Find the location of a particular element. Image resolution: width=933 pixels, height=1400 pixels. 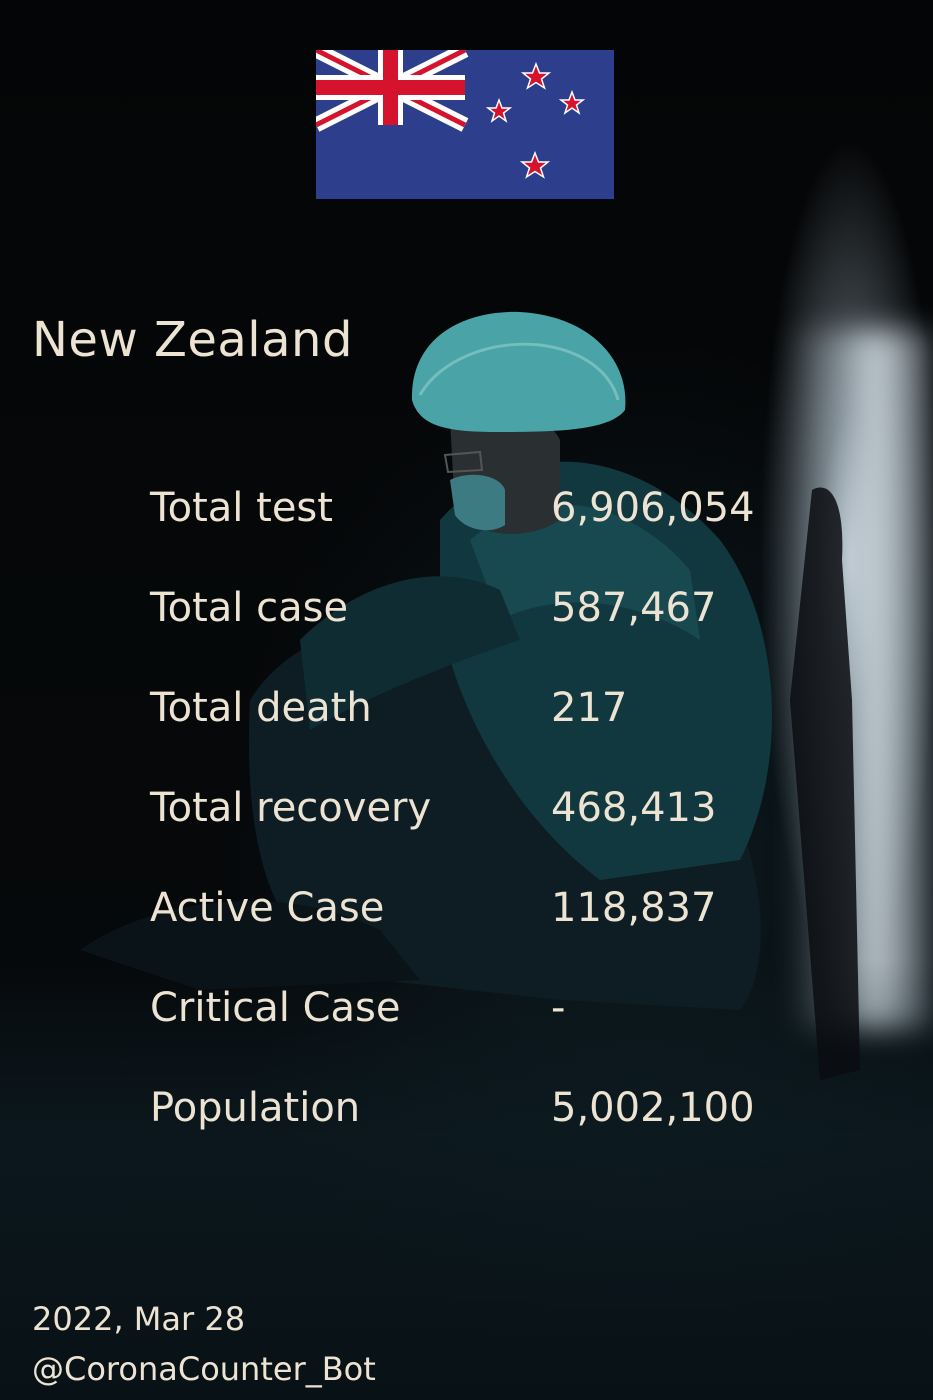

stat-value: 118,837 is located at coordinates (634, 908).